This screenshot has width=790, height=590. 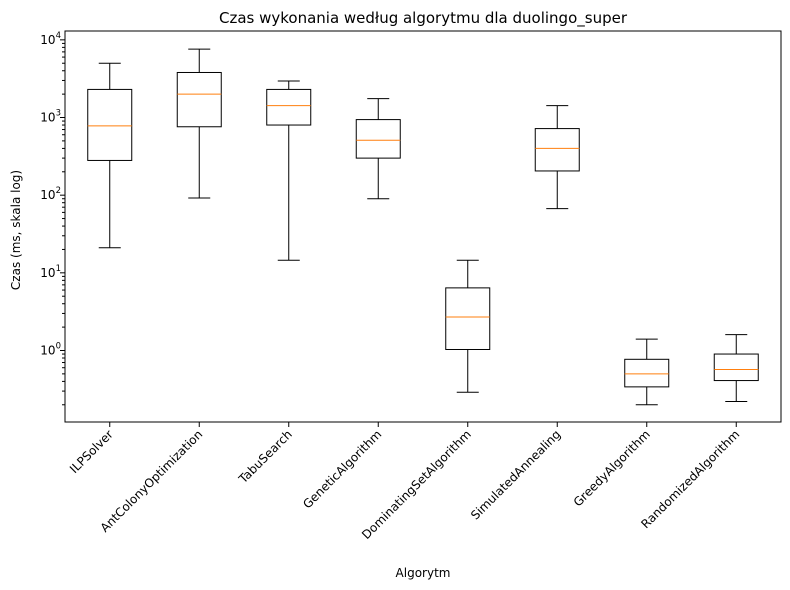 I want to click on y-tick-exponent: 4, so click(x=58, y=36).